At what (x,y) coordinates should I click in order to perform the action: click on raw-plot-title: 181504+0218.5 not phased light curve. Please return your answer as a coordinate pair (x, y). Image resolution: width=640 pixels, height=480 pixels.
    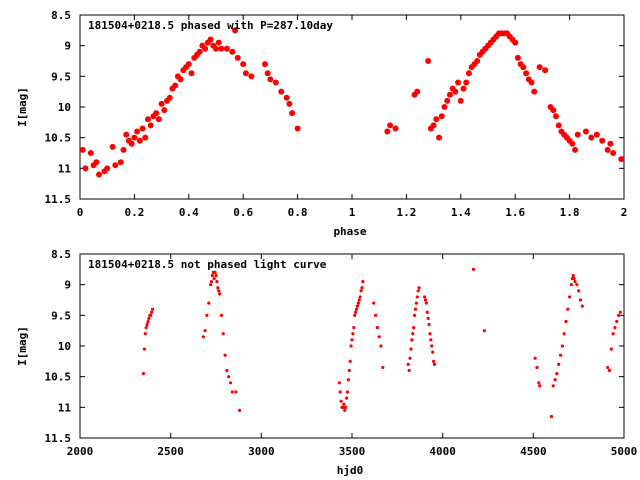
    Looking at the image, I should click on (207, 264).